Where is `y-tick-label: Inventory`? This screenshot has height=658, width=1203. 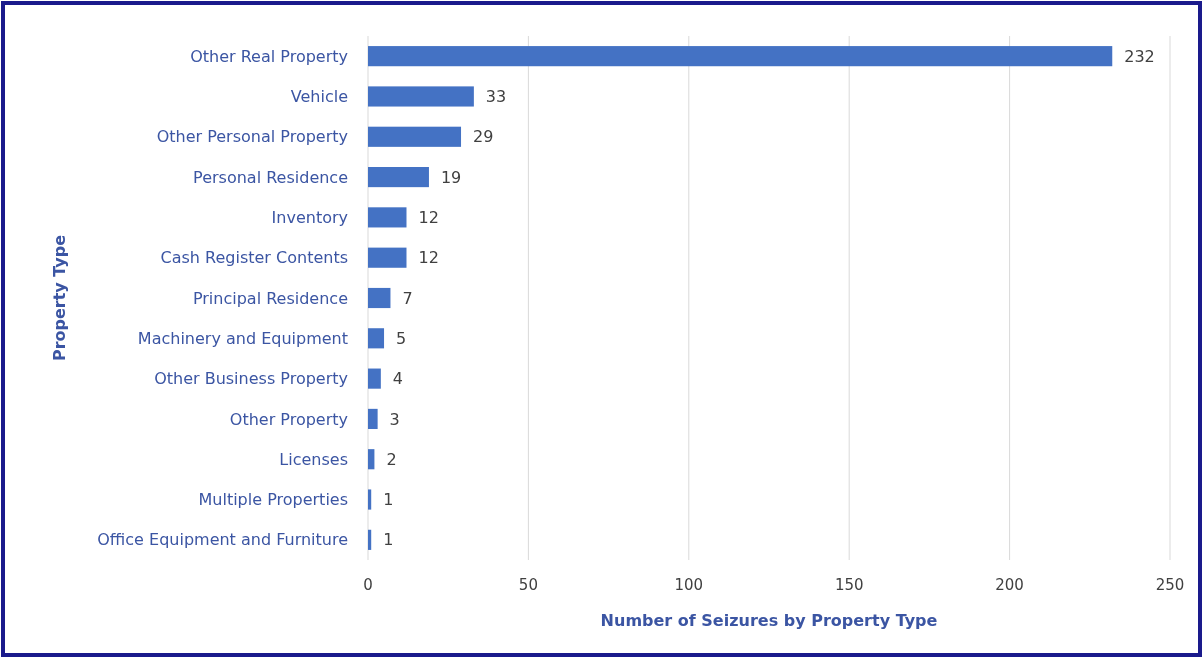 y-tick-label: Inventory is located at coordinates (309, 217).